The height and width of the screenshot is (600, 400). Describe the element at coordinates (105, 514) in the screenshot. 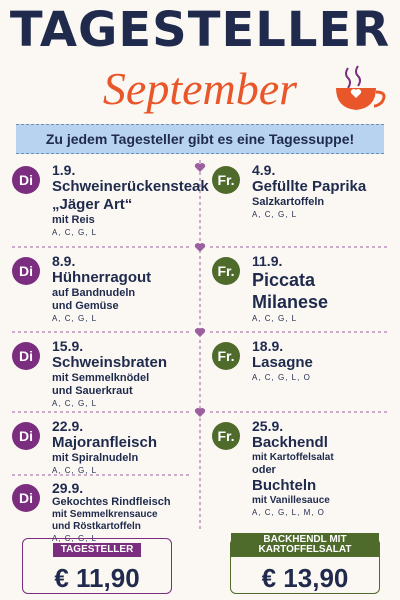

I see `dish-line: mit Semmelkrensauce` at that location.